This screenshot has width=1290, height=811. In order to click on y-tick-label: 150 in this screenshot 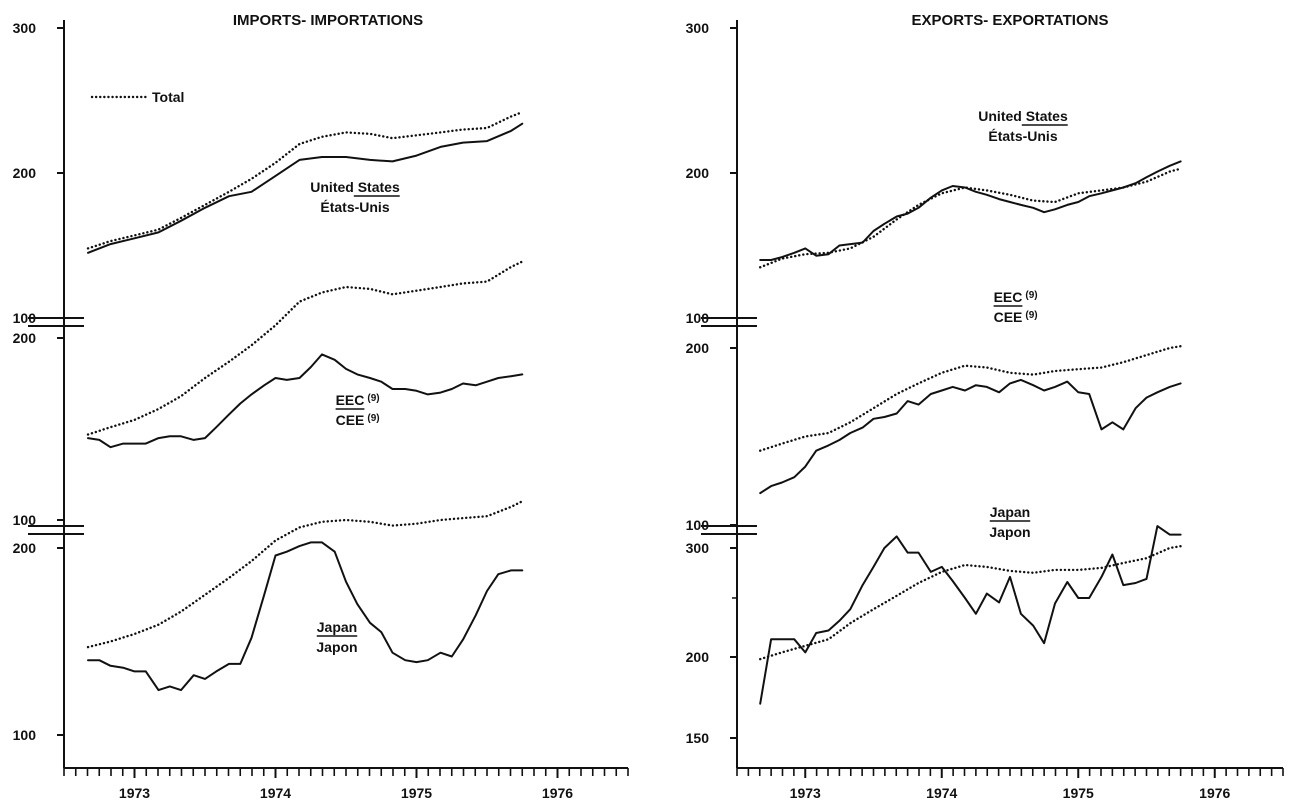, I will do `click(698, 738)`.